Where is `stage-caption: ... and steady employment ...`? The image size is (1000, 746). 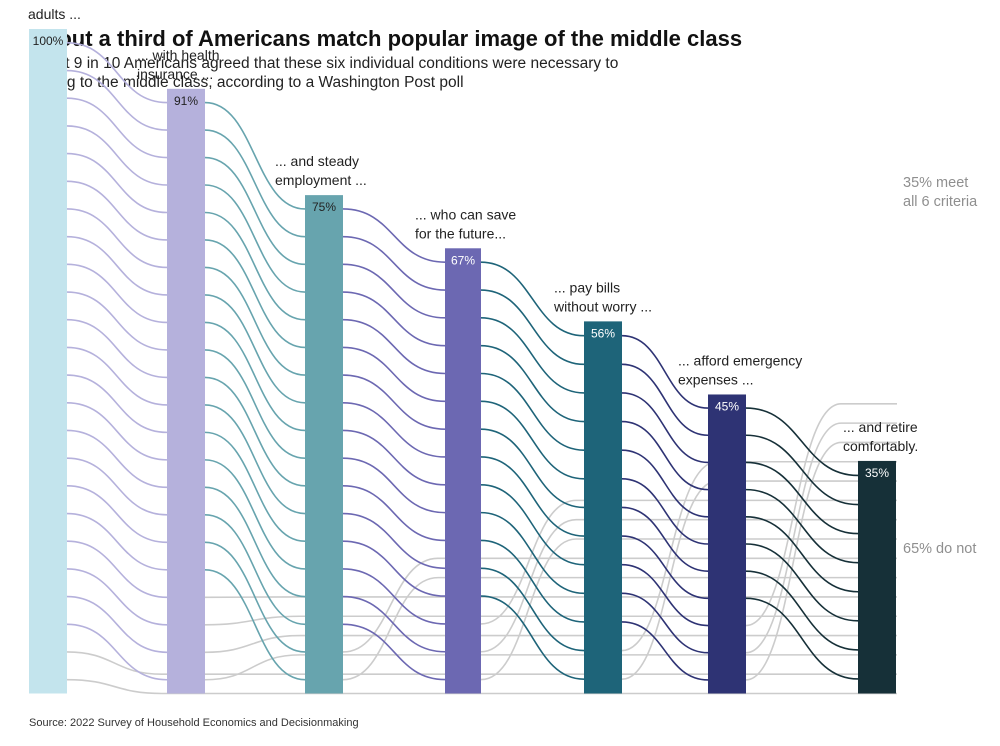 stage-caption: ... and steady employment ... is located at coordinates (321, 170).